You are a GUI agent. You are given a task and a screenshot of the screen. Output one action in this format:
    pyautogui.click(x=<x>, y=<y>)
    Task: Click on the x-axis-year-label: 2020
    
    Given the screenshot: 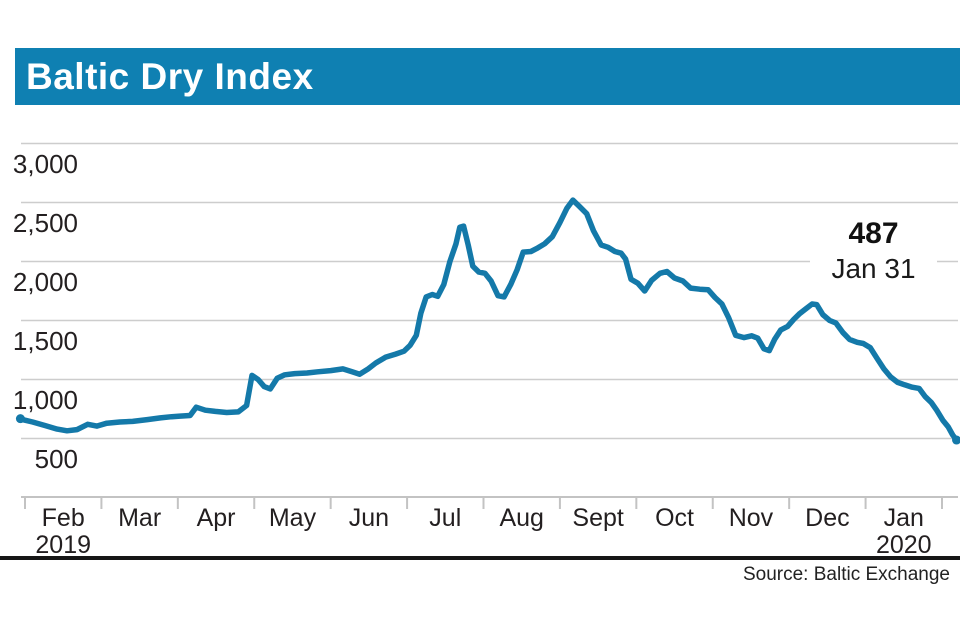 What is the action you would take?
    pyautogui.click(x=903, y=545)
    